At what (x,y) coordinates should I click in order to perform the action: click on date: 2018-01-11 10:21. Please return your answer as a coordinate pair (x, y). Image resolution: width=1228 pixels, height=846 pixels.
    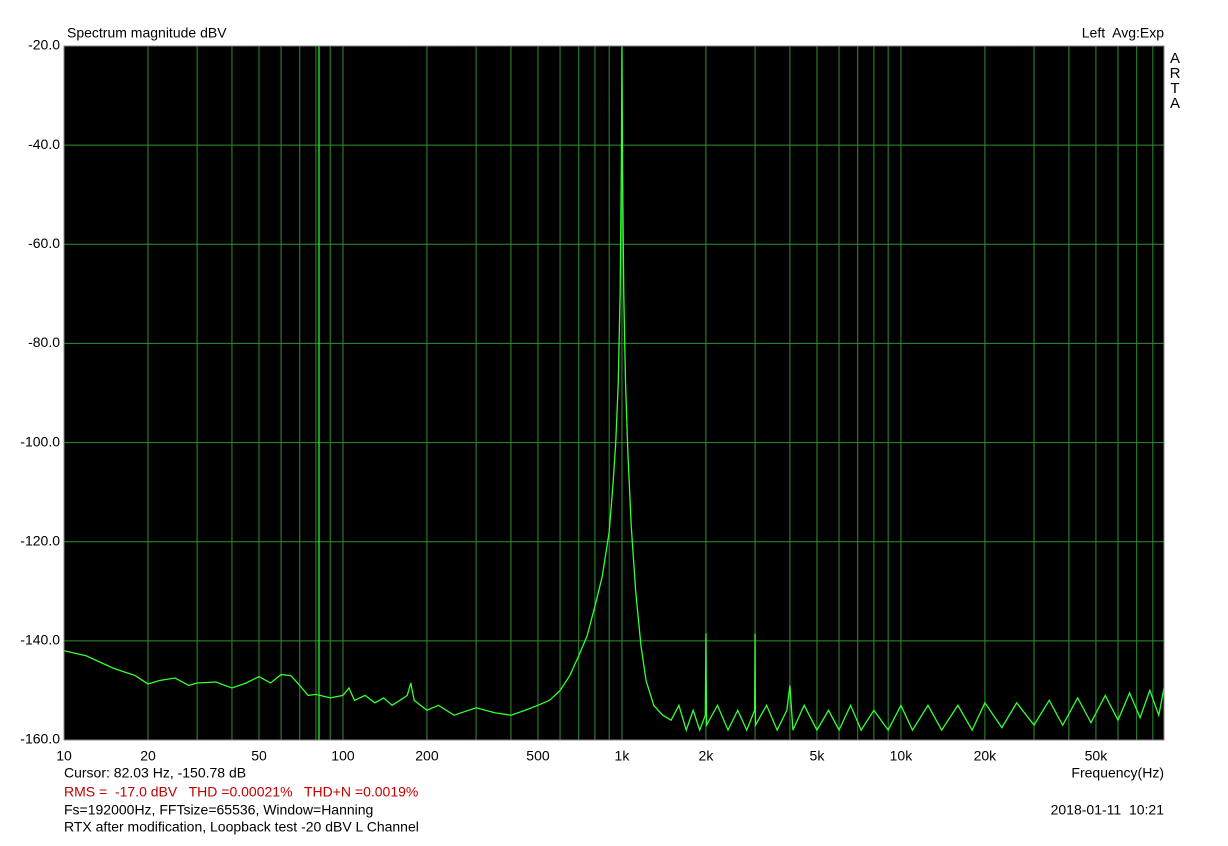
    Looking at the image, I should click on (1108, 810).